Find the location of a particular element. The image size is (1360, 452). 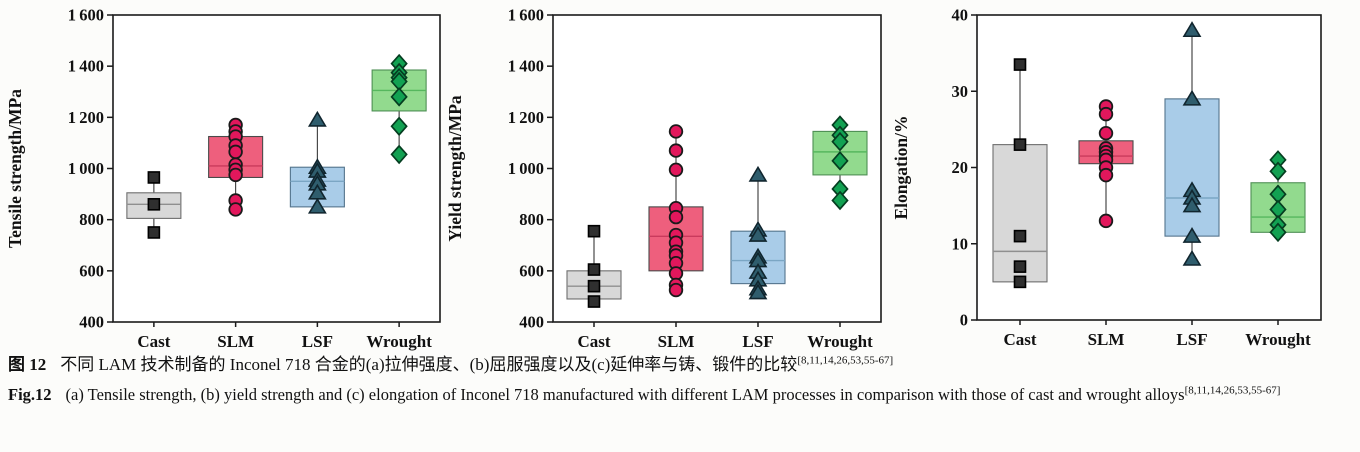

y-tick-label: 10 is located at coordinates (960, 243).